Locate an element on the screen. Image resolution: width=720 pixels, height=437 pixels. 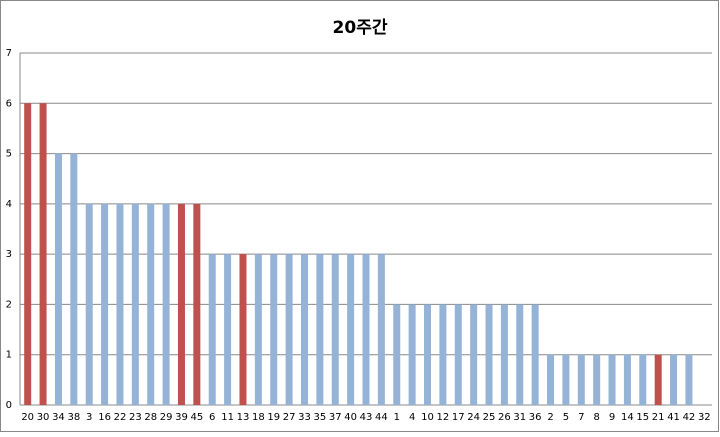
x-tick-label: 16 is located at coordinates (104, 417).